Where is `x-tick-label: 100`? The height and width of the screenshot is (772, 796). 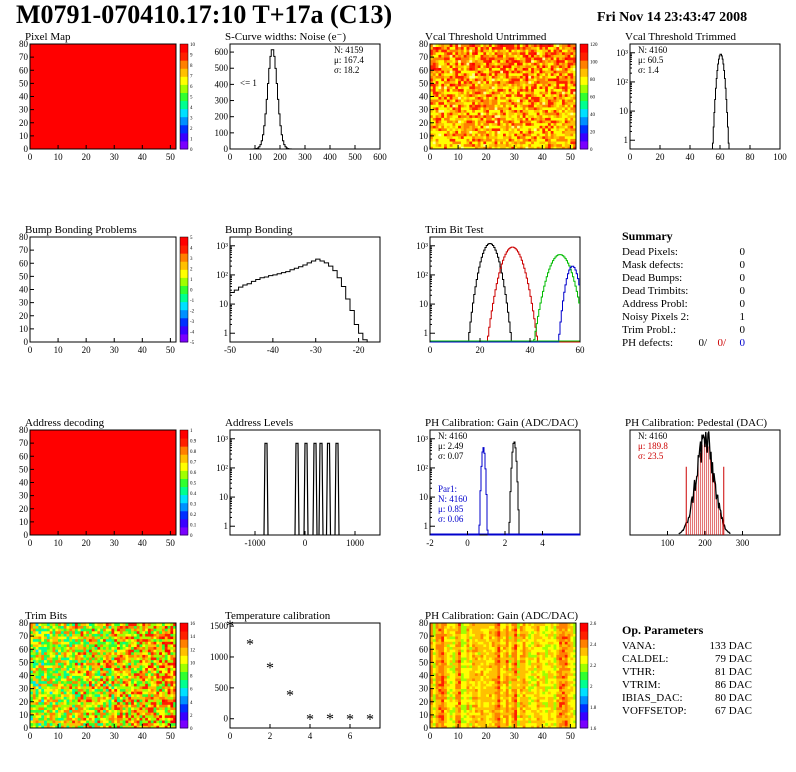
x-tick-label: 100 is located at coordinates (668, 543).